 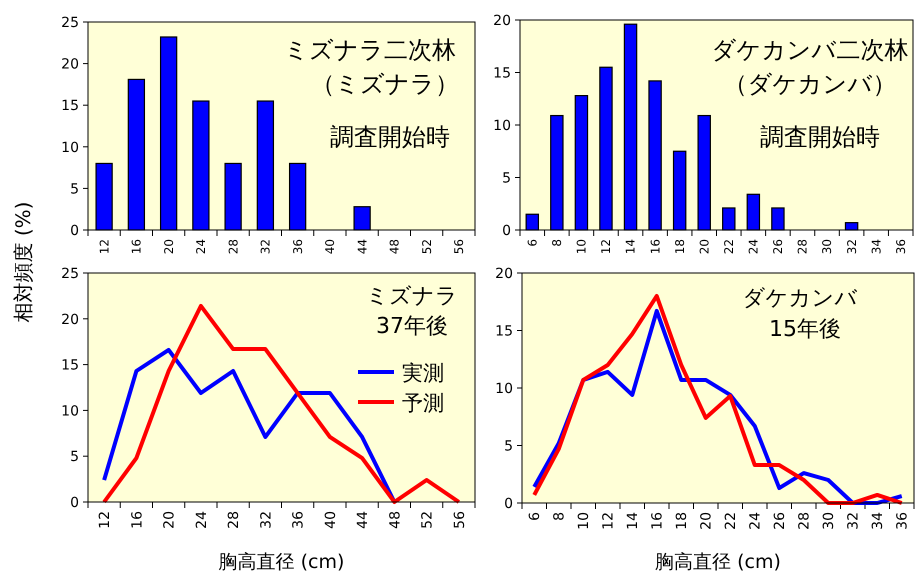 I want to click on annotation: ミズナラ, so click(x=412, y=296).